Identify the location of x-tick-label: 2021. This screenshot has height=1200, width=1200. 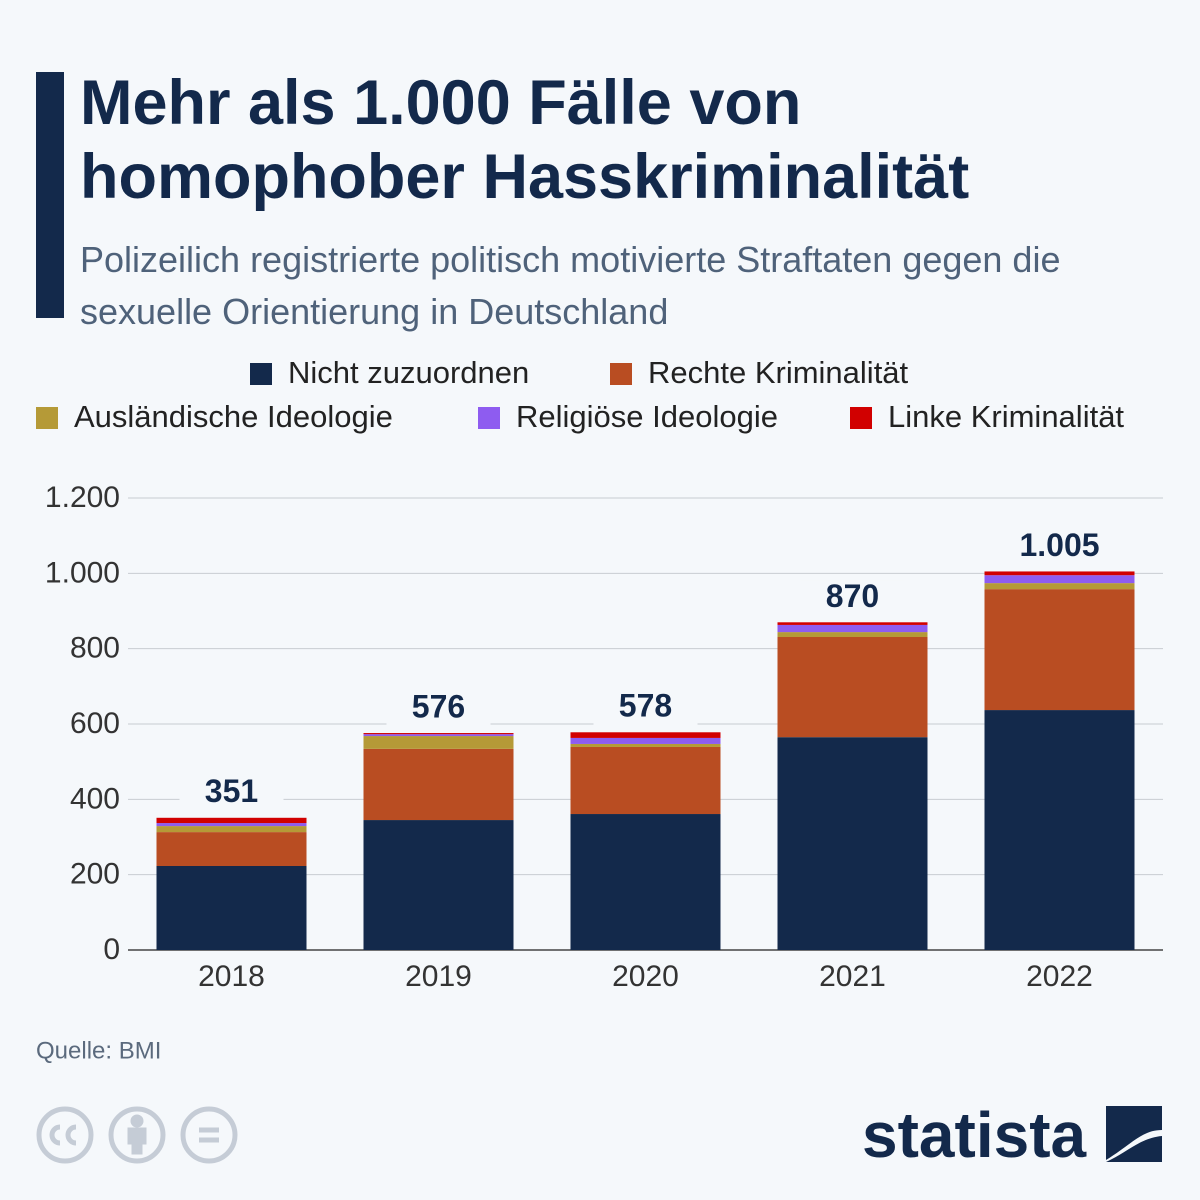
(852, 976).